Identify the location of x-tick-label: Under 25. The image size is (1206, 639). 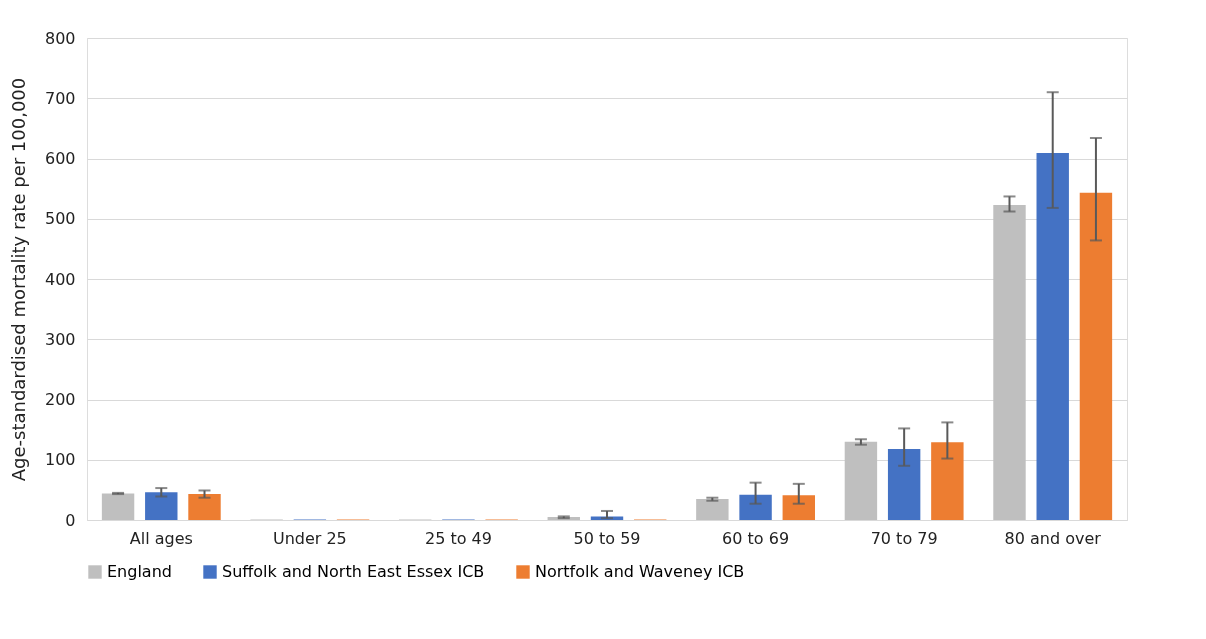
(309, 538).